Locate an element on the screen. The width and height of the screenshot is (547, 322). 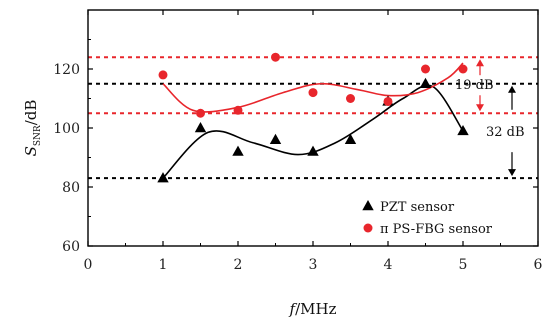
y-tick-label: 120 is located at coordinates (66, 70).